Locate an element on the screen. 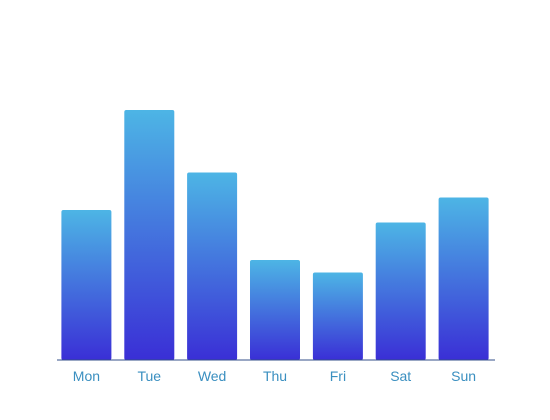 The width and height of the screenshot is (550, 420). bar-mon is located at coordinates (86, 285).